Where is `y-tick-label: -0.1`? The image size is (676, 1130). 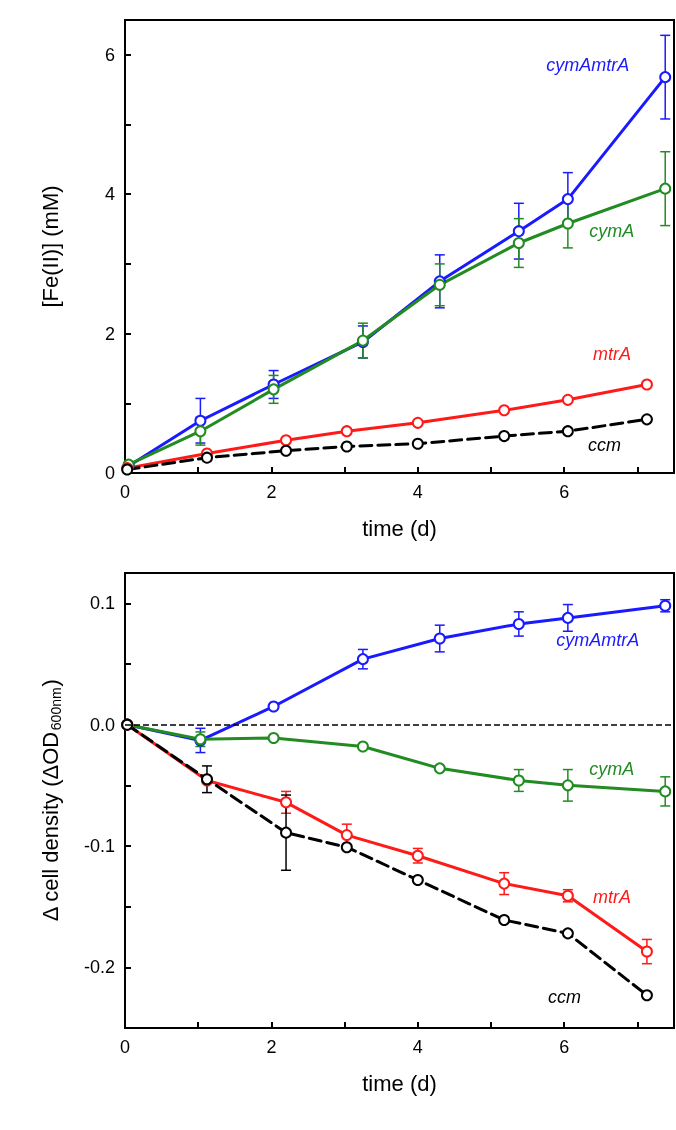 y-tick-label: -0.1 is located at coordinates (99, 846).